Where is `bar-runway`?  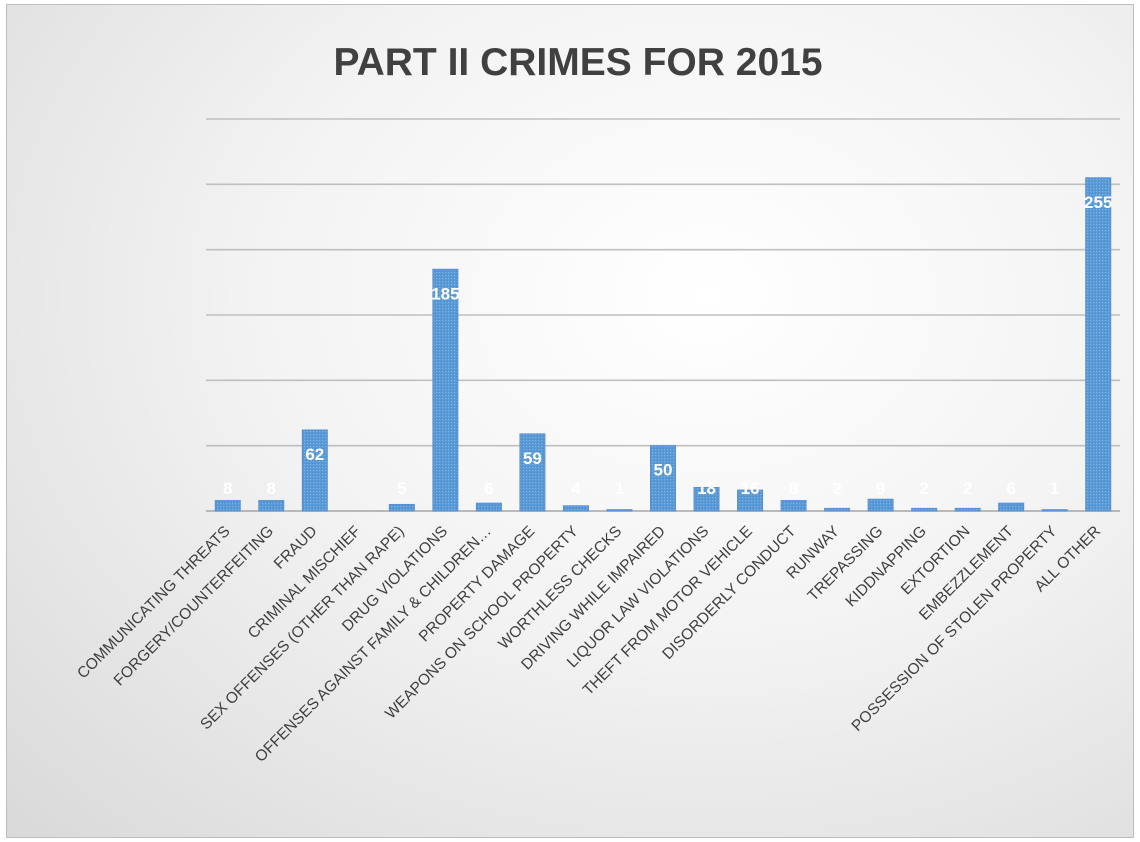
bar-runway is located at coordinates (837, 509).